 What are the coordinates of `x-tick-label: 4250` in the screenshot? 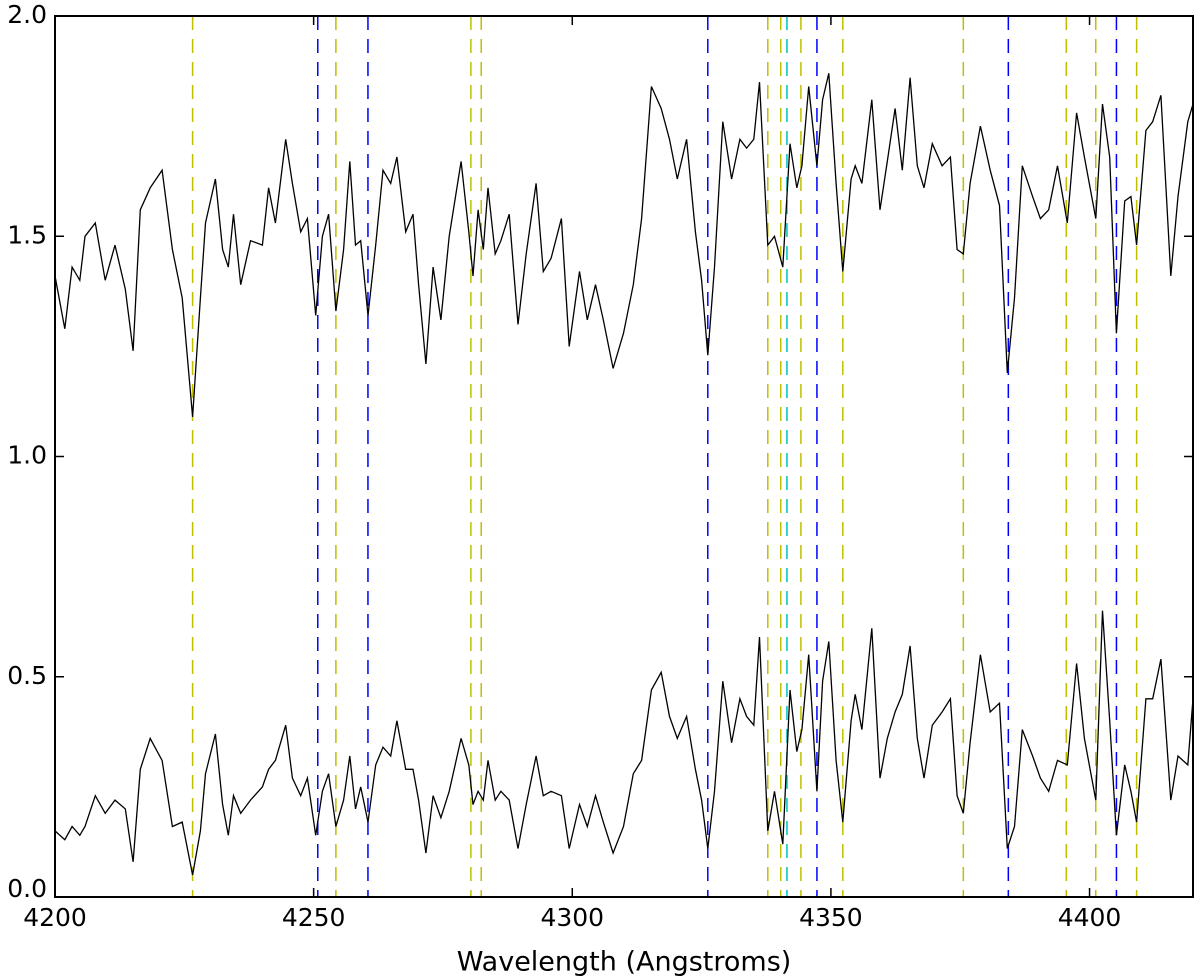 It's located at (314, 917).